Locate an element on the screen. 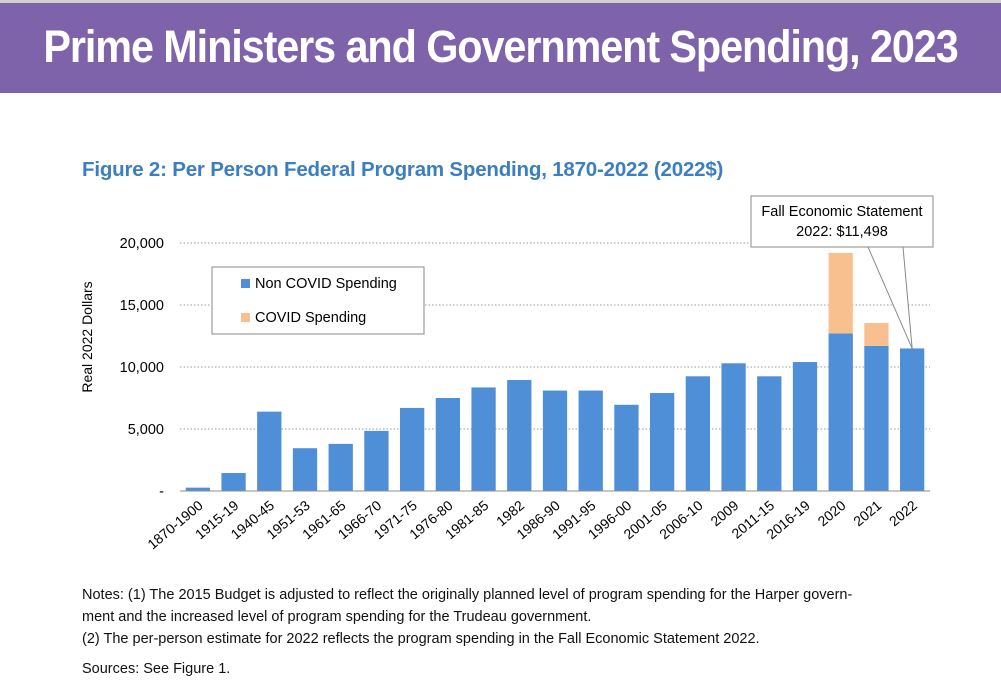 This screenshot has width=1001, height=694. x-tick-label: 2021 is located at coordinates (867, 513).